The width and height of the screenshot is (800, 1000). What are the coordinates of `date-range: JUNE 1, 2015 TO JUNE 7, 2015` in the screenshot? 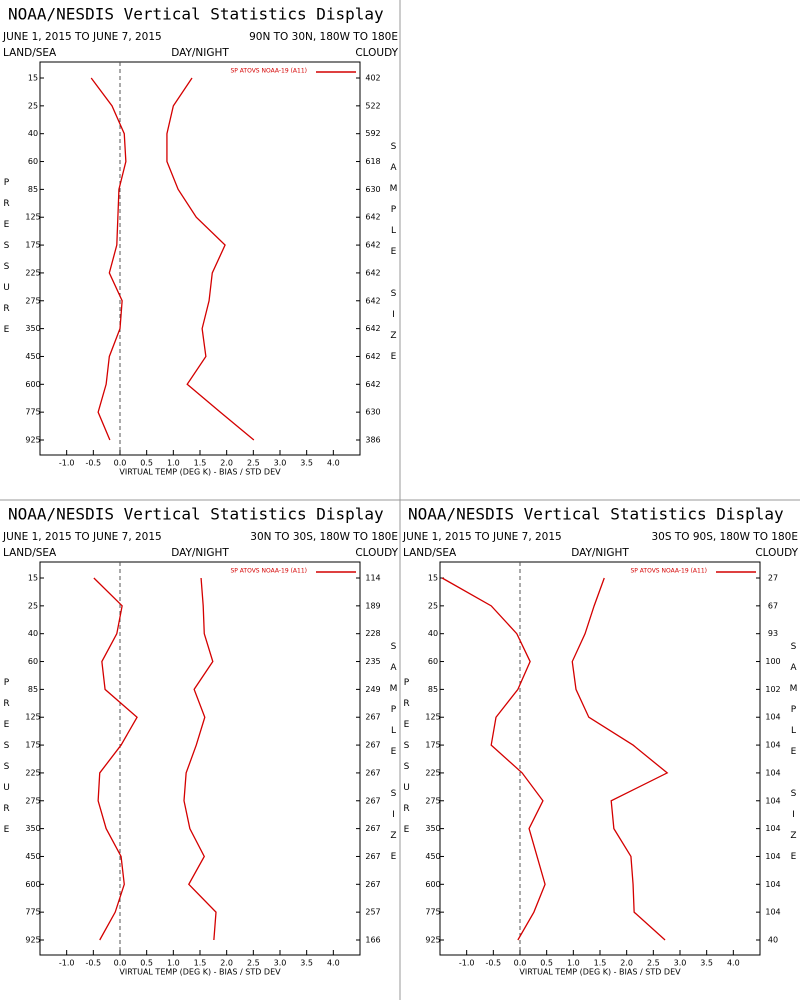 It's located at (482, 537).